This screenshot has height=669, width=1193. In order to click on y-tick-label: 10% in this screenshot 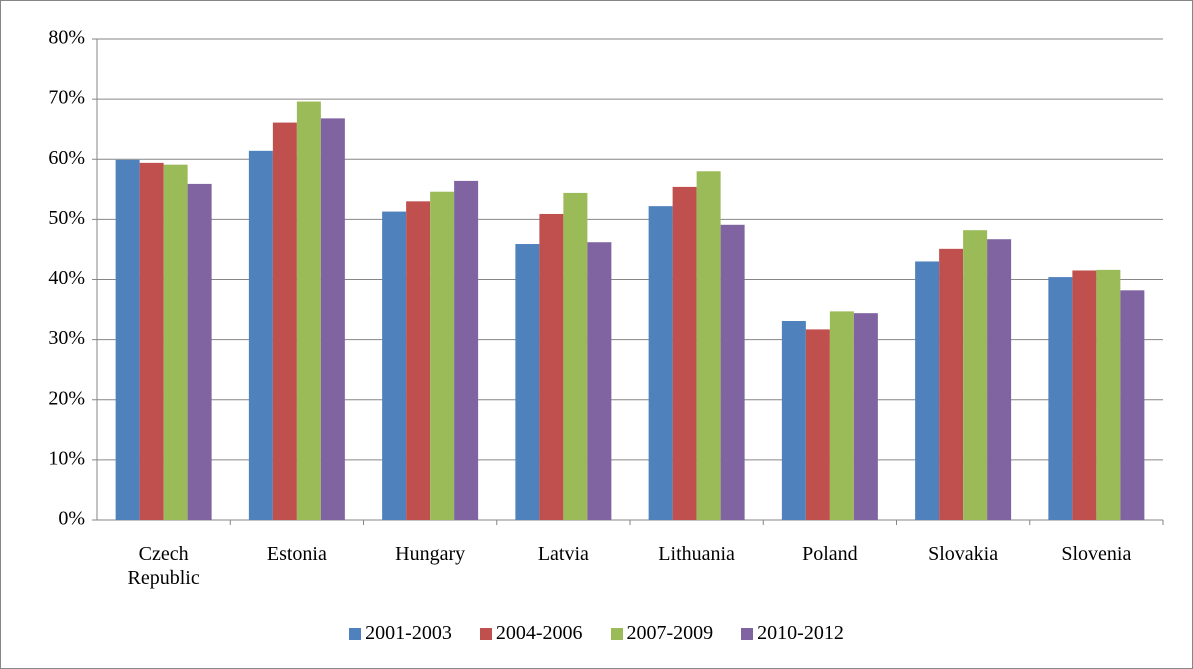, I will do `click(66, 458)`.